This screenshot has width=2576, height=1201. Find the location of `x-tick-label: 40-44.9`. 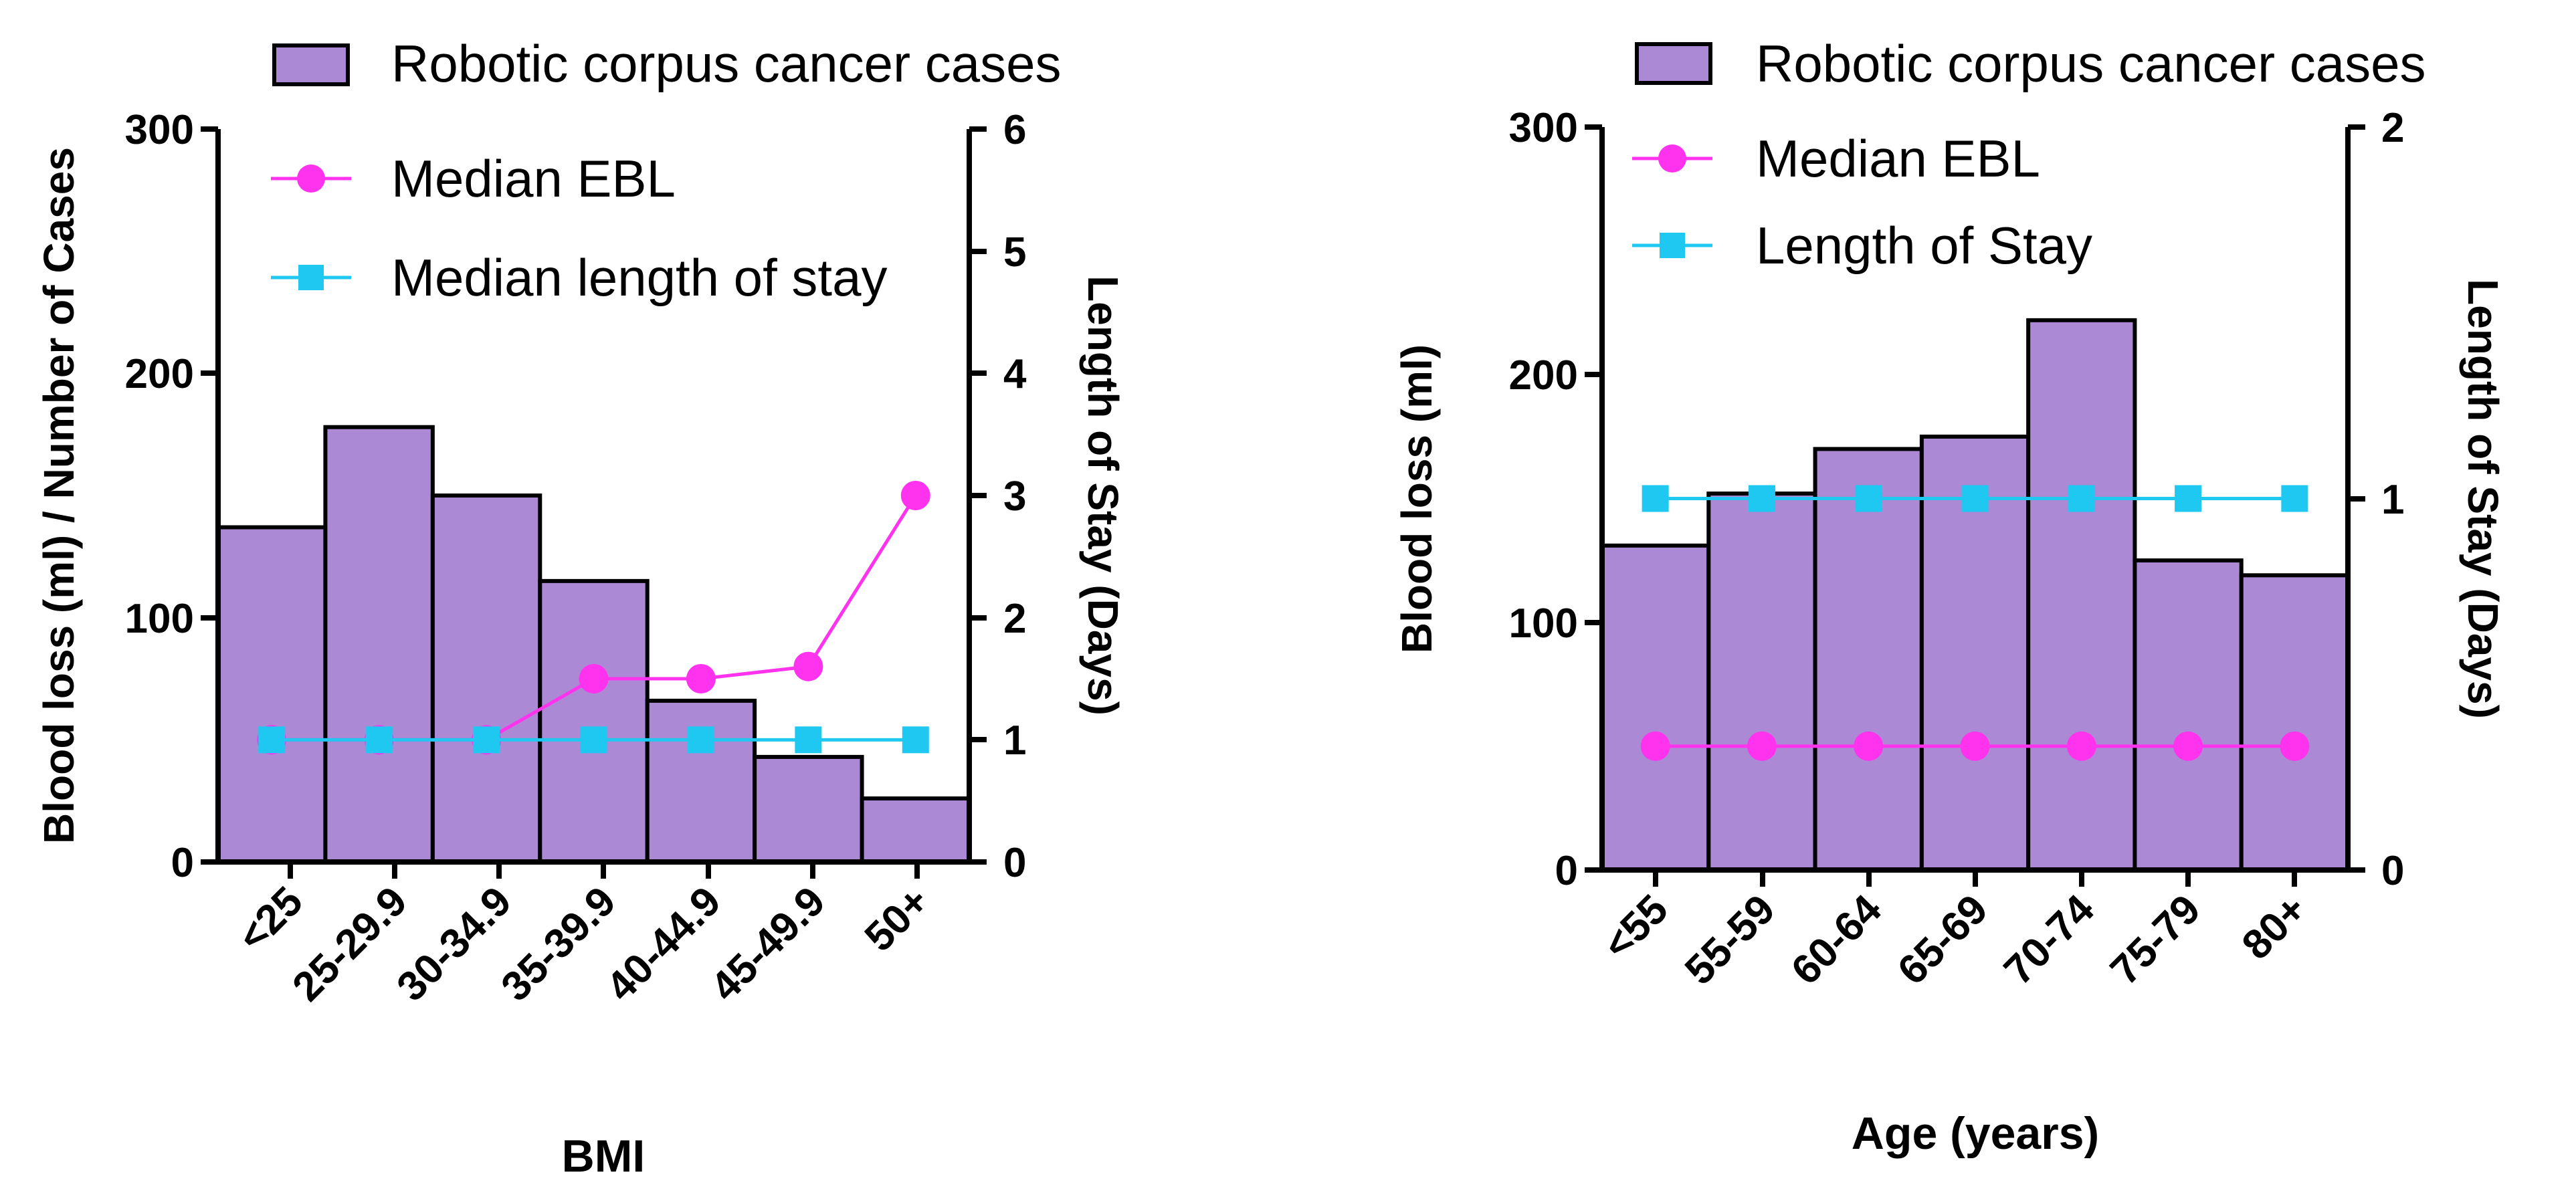

x-tick-label: 40-44.9 is located at coordinates (663, 944).